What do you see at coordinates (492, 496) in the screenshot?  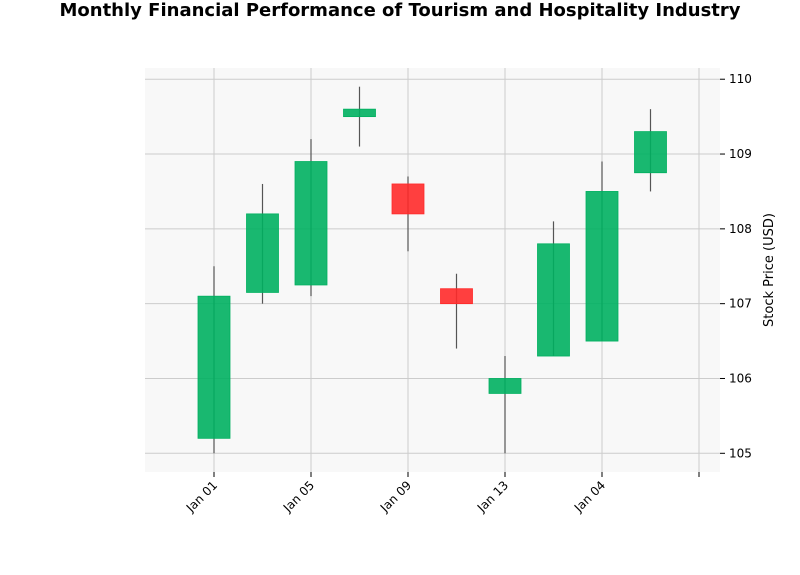 I see `x-tick-label: Jan 13` at bounding box center [492, 496].